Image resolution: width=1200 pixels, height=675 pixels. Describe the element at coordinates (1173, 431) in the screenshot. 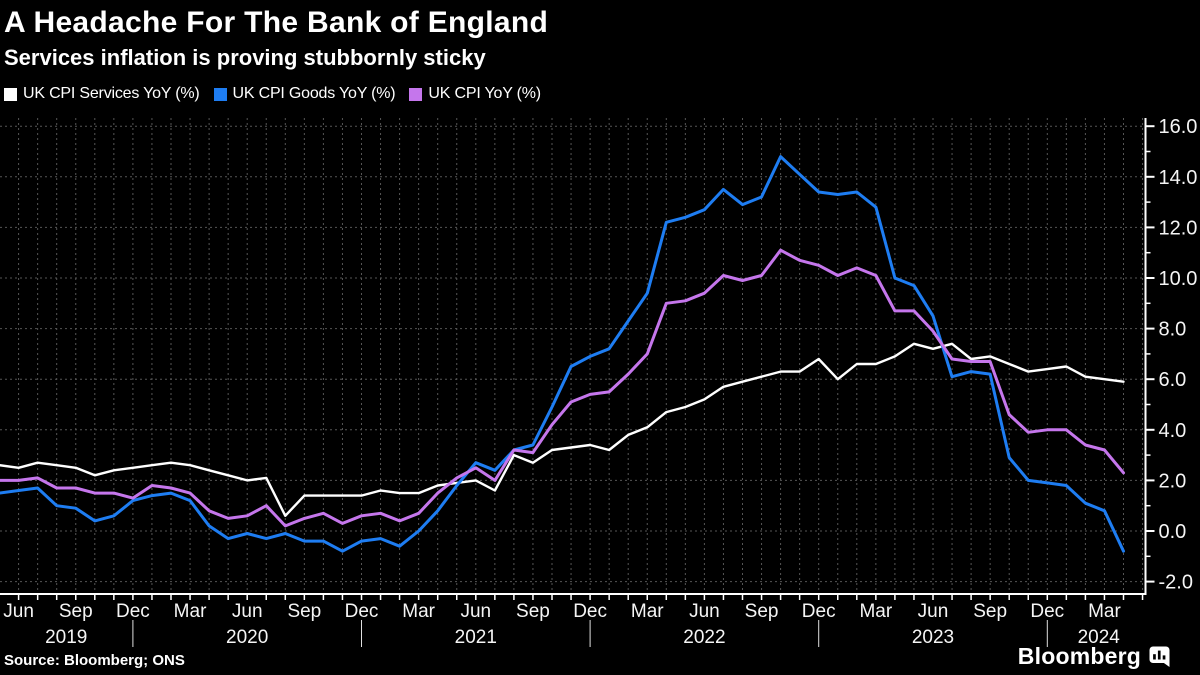

I see `y-axis-tick-label: 4.0` at that location.